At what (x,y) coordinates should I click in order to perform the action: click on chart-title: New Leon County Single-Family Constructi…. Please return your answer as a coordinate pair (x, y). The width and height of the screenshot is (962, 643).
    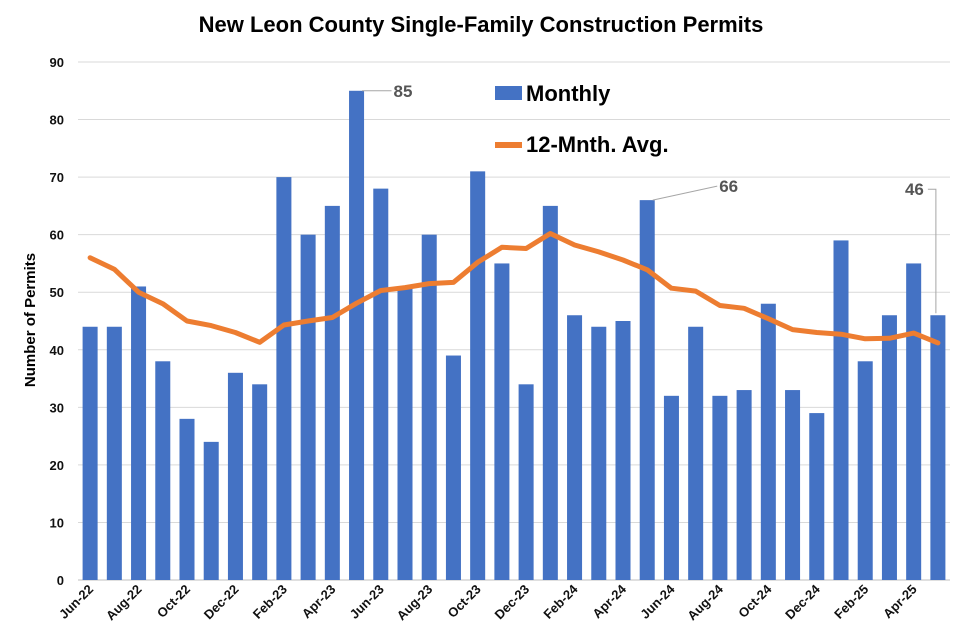
    Looking at the image, I should click on (481, 24).